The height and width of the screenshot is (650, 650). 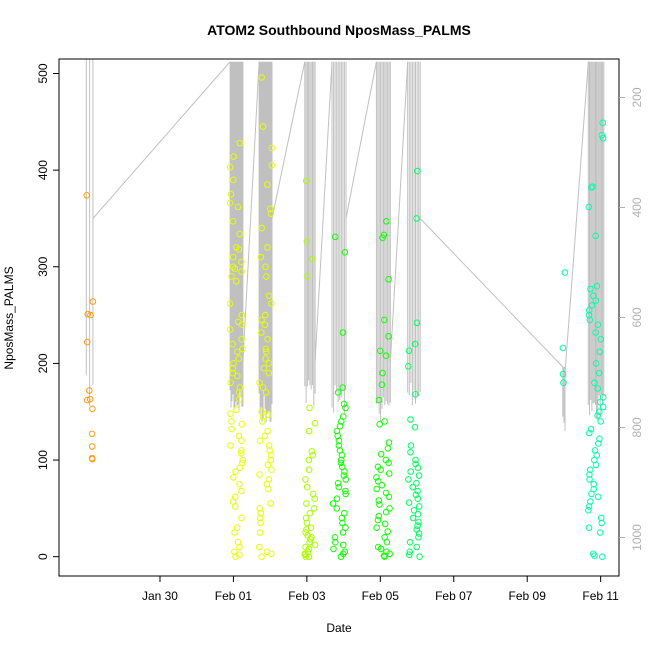 What do you see at coordinates (454, 596) in the screenshot?
I see `x-tick-label: Feb 07` at bounding box center [454, 596].